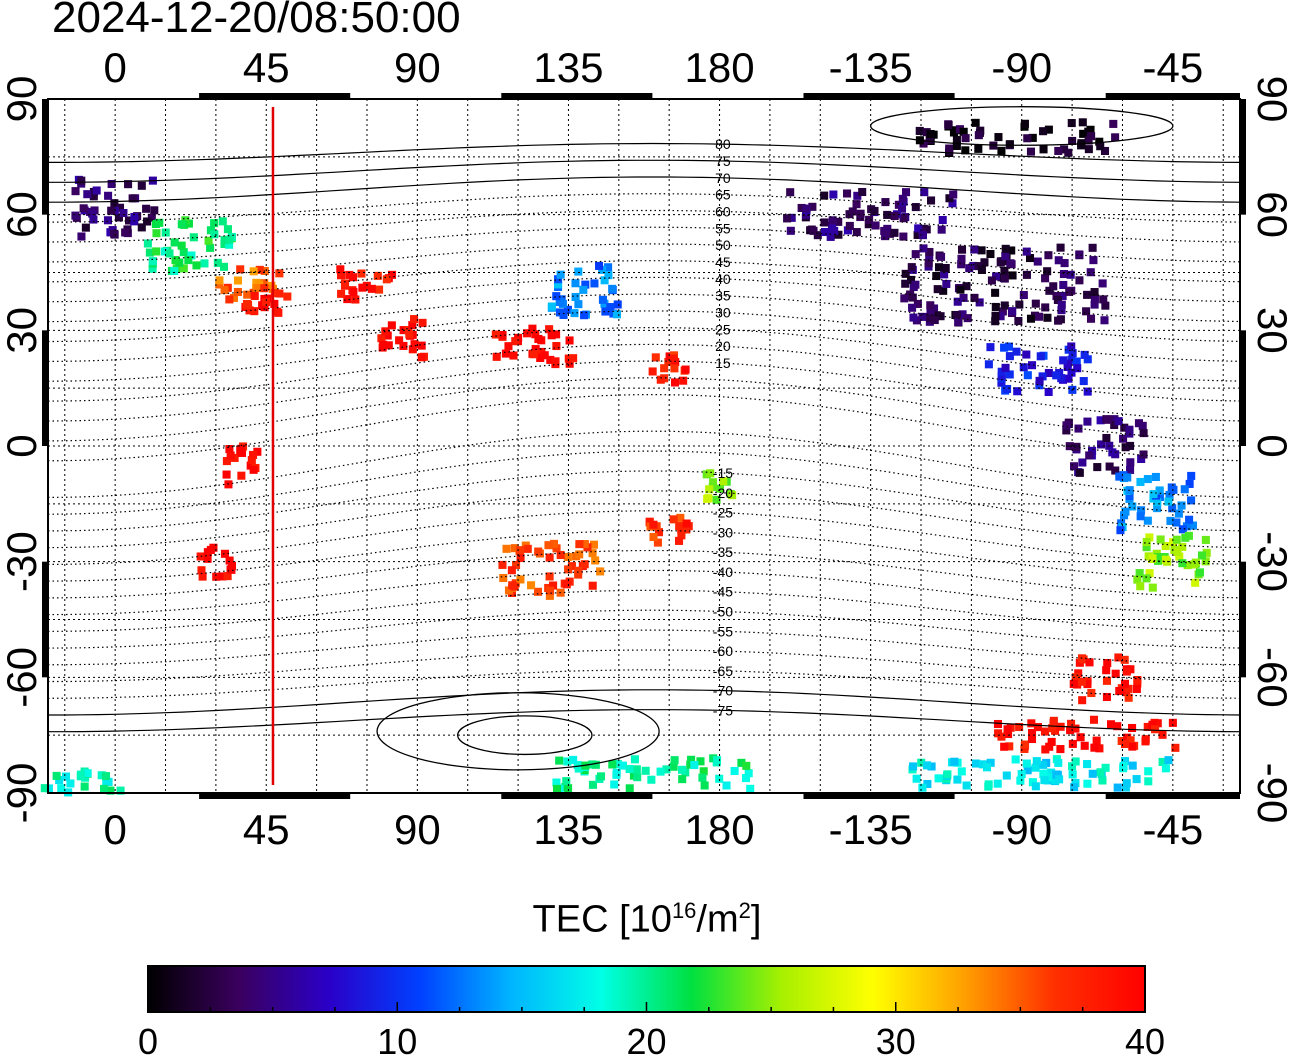 The image size is (1294, 1057). Describe the element at coordinates (524, 735) in the screenshot. I see `magnetic-pole-contour` at that location.